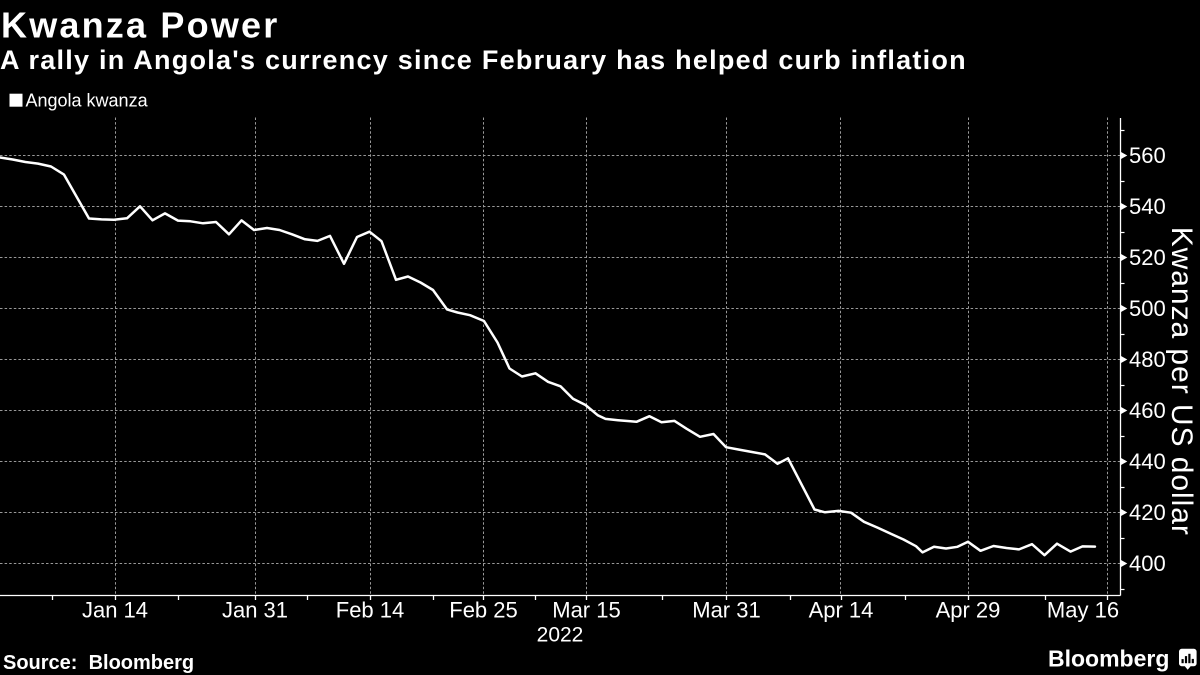 The height and width of the screenshot is (675, 1200). Describe the element at coordinates (841, 609) in the screenshot. I see `svg-text: Apr 14` at that location.